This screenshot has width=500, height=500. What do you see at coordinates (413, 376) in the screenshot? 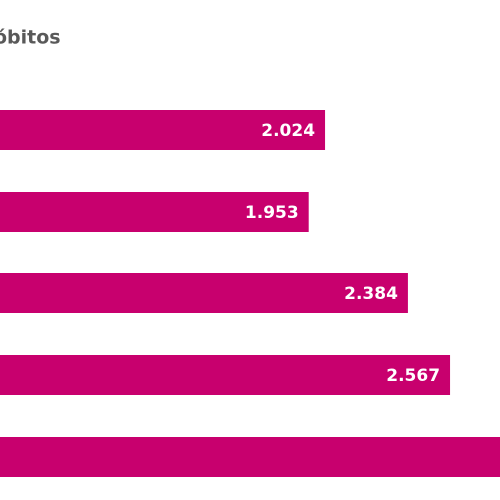
I see `value-label: 2.567` at bounding box center [413, 376].